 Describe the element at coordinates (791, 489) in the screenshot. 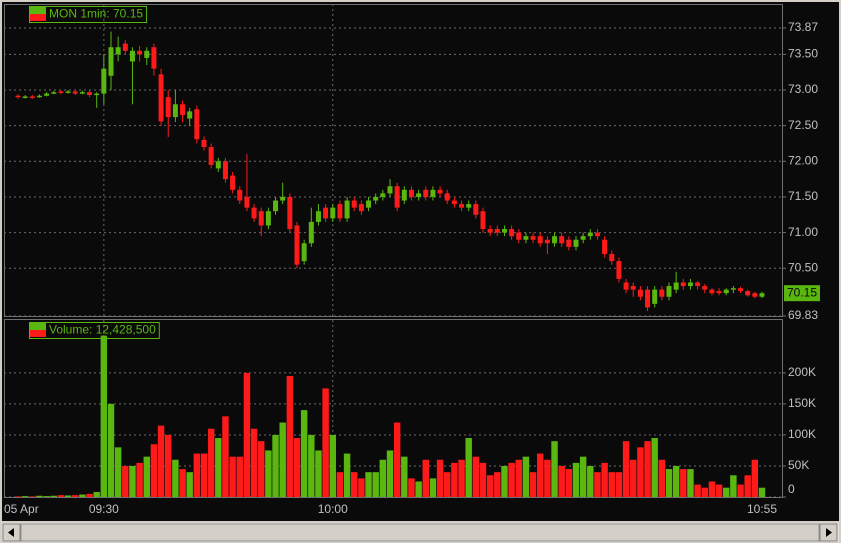

I see `y-tick-label: 0` at that location.